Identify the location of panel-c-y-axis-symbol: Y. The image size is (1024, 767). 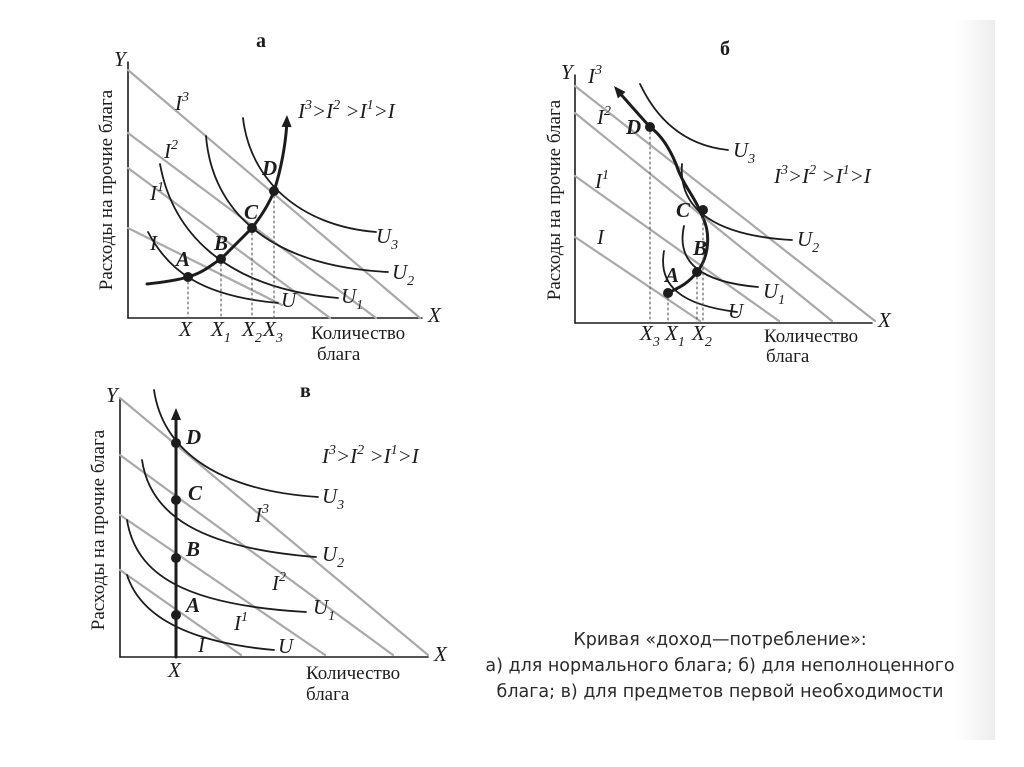
(113, 395).